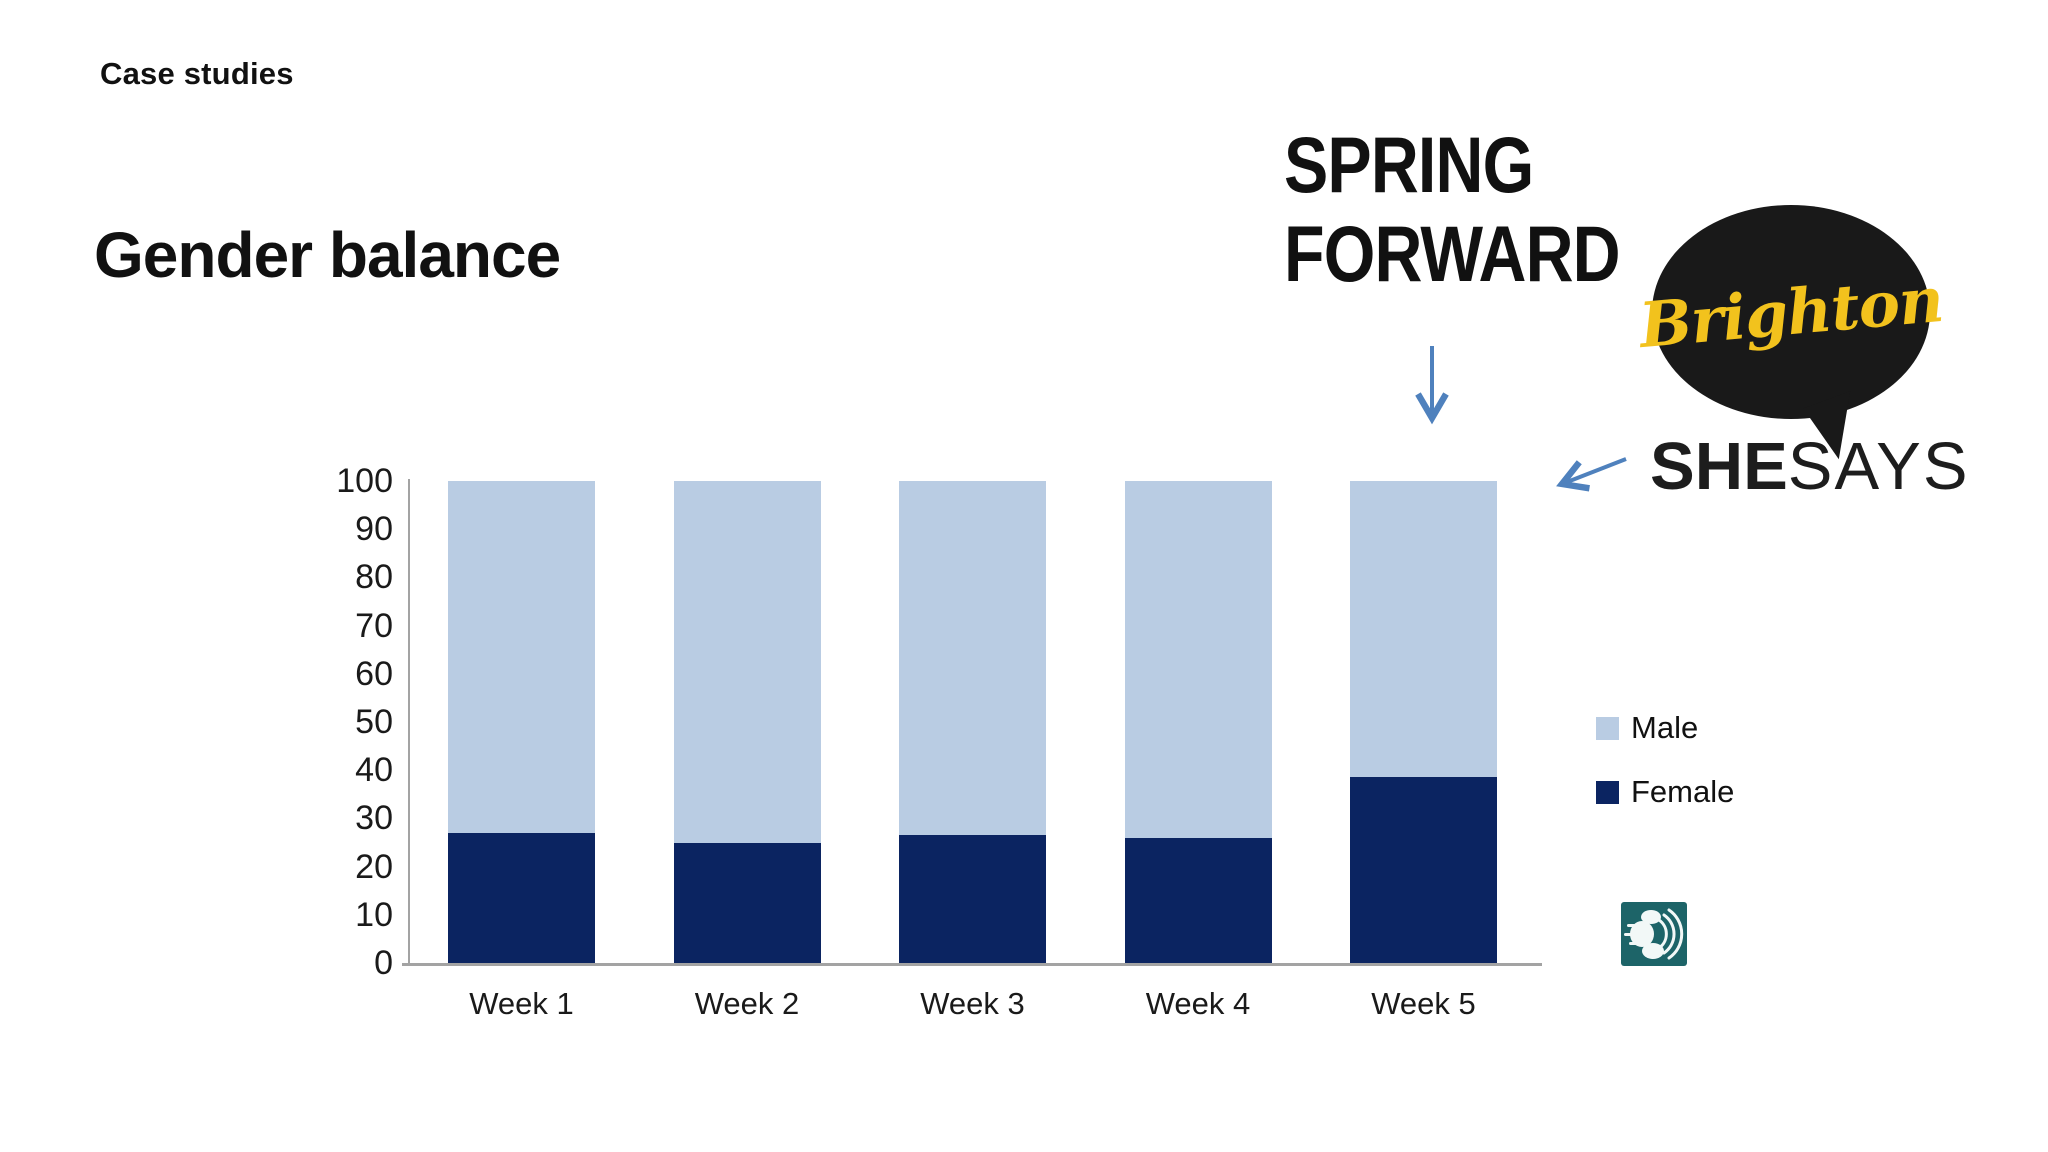 The width and height of the screenshot is (2048, 1152). Describe the element at coordinates (1878, 466) in the screenshot. I see `shesays-light-part: SAYS` at that location.